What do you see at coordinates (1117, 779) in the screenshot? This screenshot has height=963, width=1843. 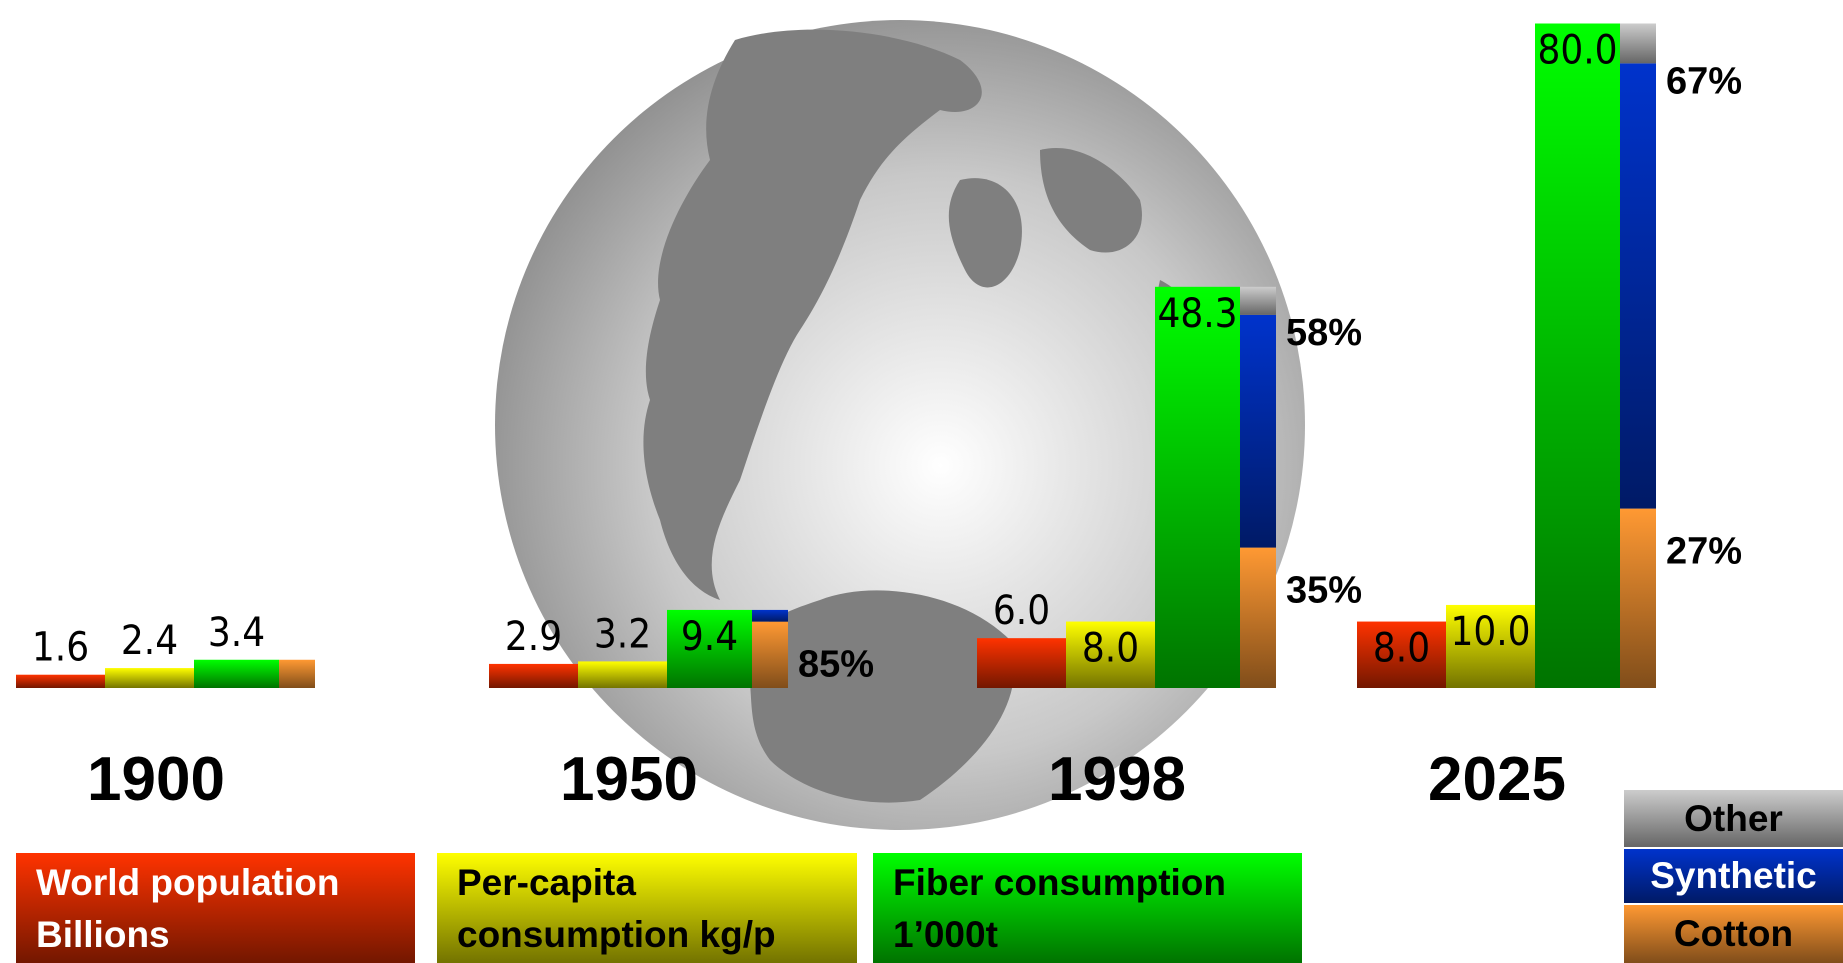 I see `year-label: 1998` at bounding box center [1117, 779].